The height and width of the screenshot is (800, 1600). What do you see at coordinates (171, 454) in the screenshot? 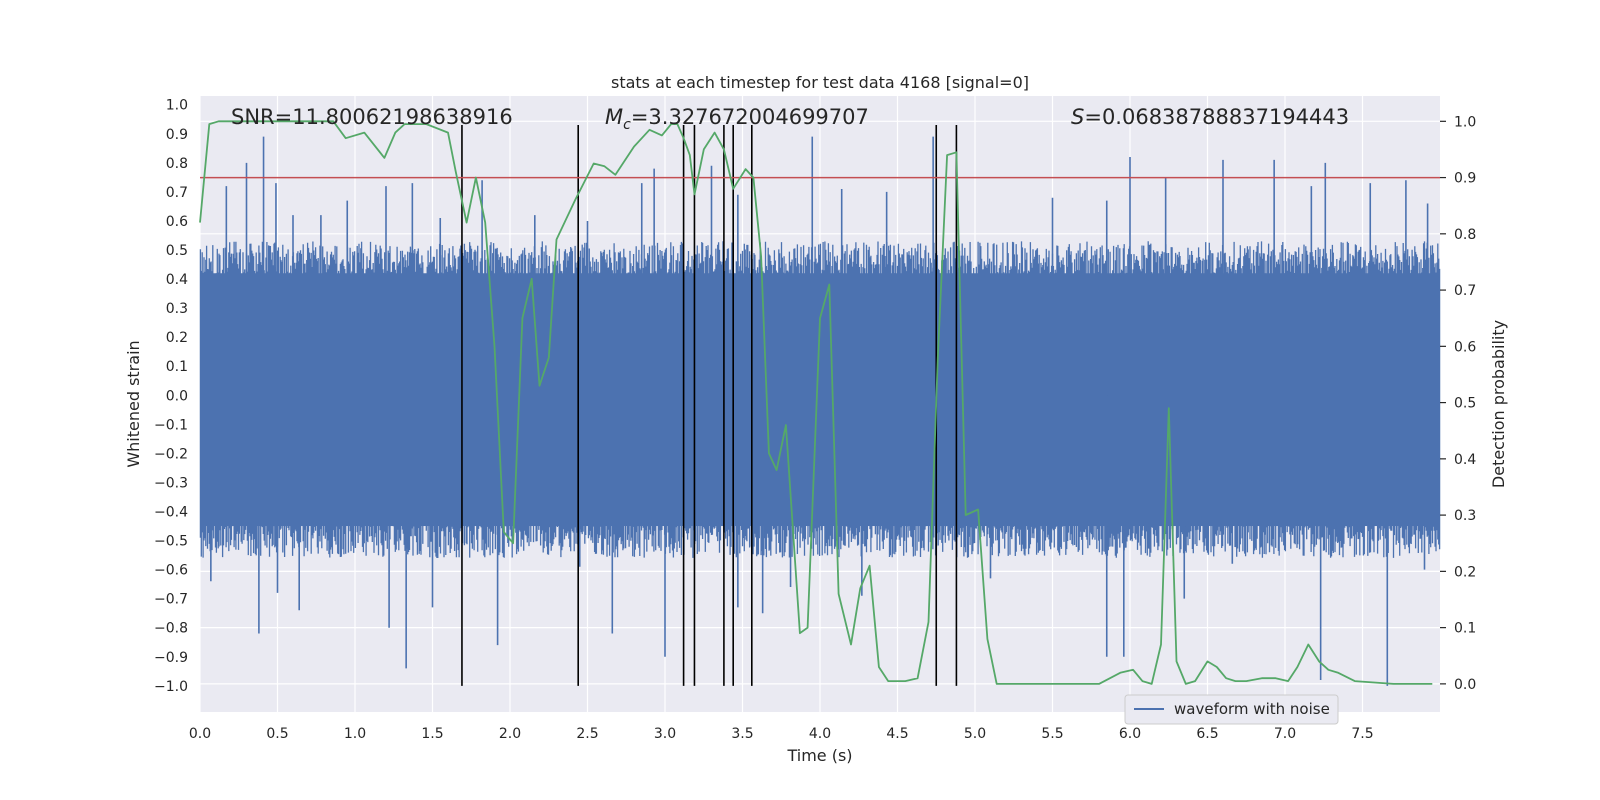
I see `y-left-tick-label: −0.2` at bounding box center [171, 454].